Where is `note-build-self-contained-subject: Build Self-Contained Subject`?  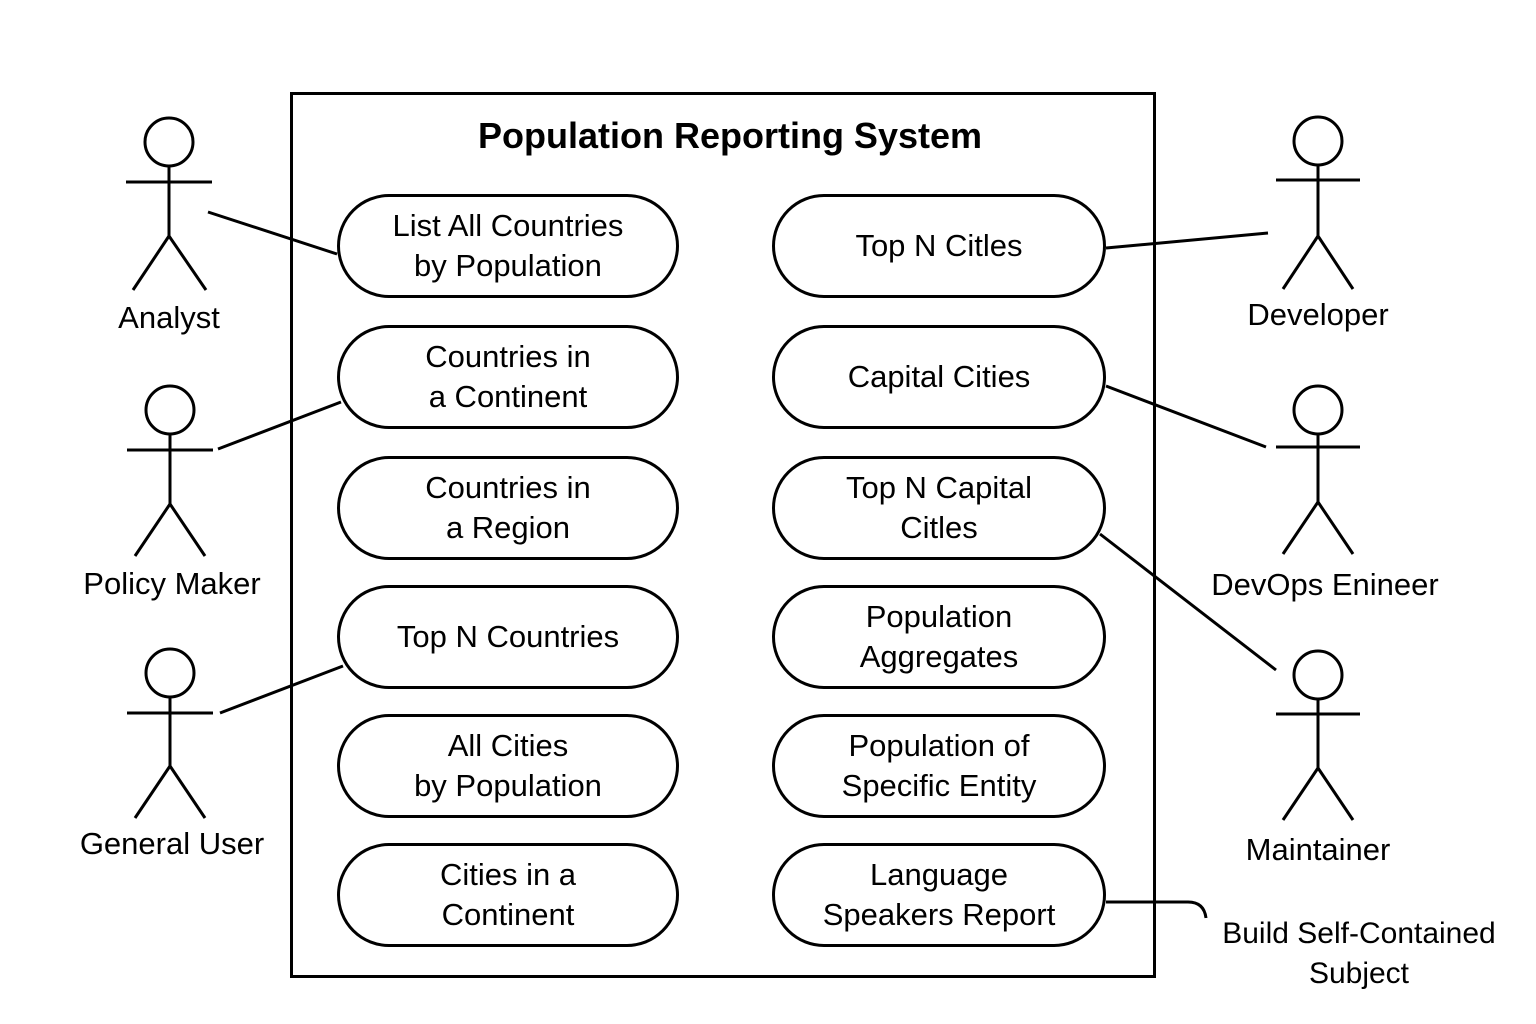 note-build-self-contained-subject: Build Self-Contained Subject is located at coordinates (1359, 953).